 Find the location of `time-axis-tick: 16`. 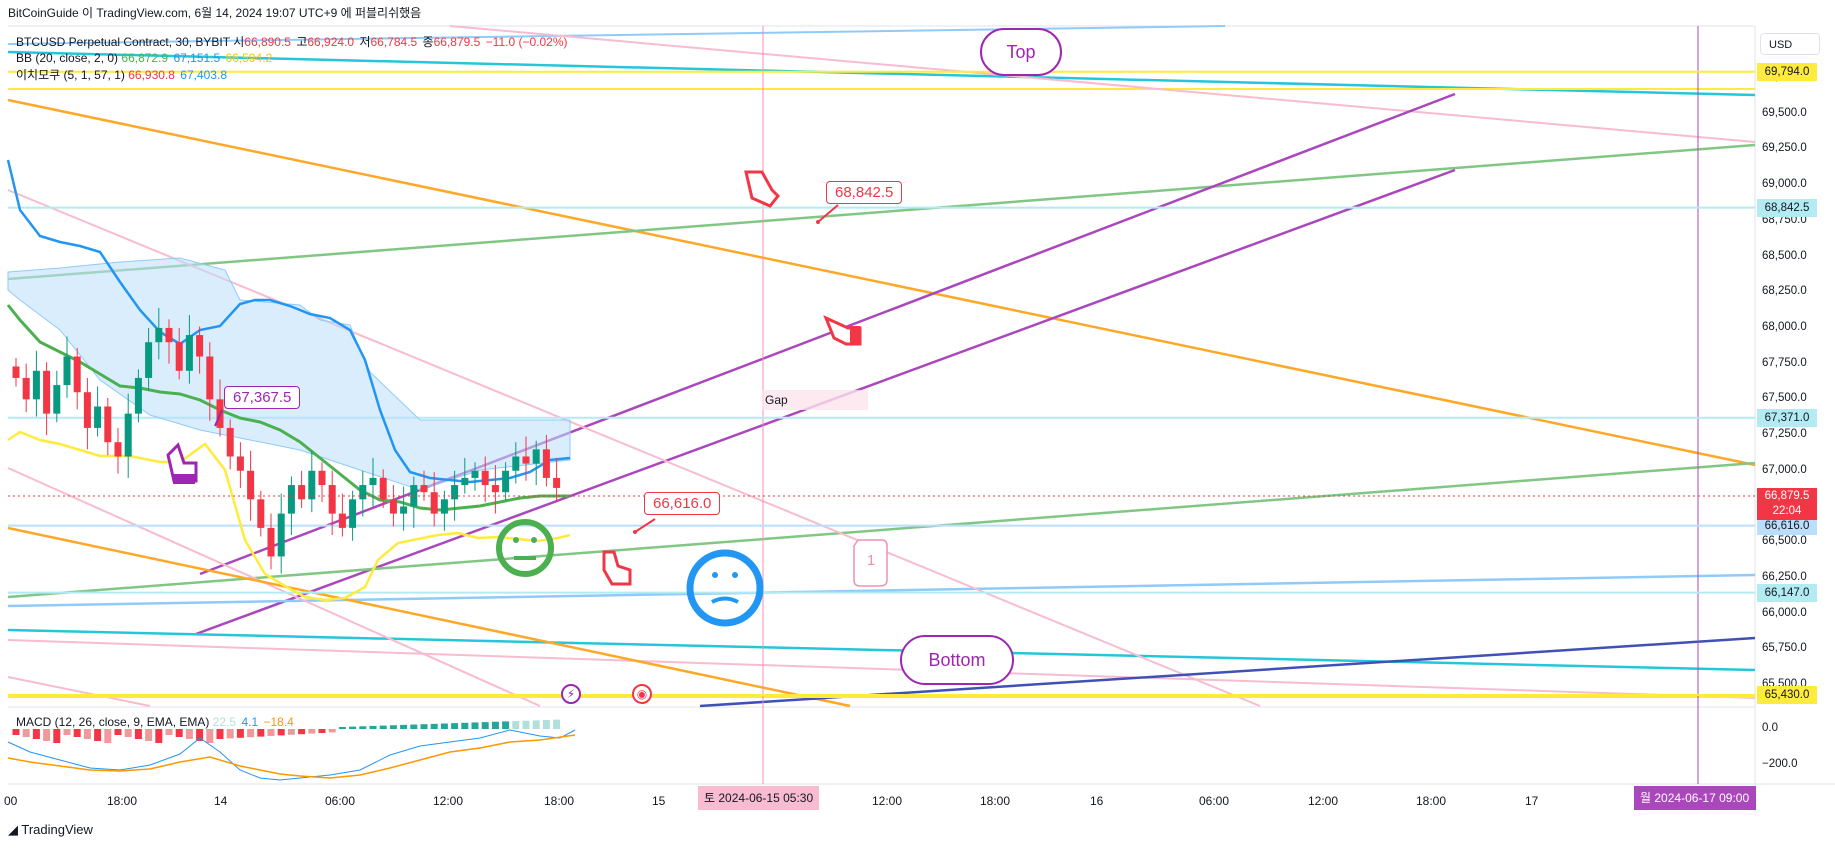

time-axis-tick: 16 is located at coordinates (1097, 801).